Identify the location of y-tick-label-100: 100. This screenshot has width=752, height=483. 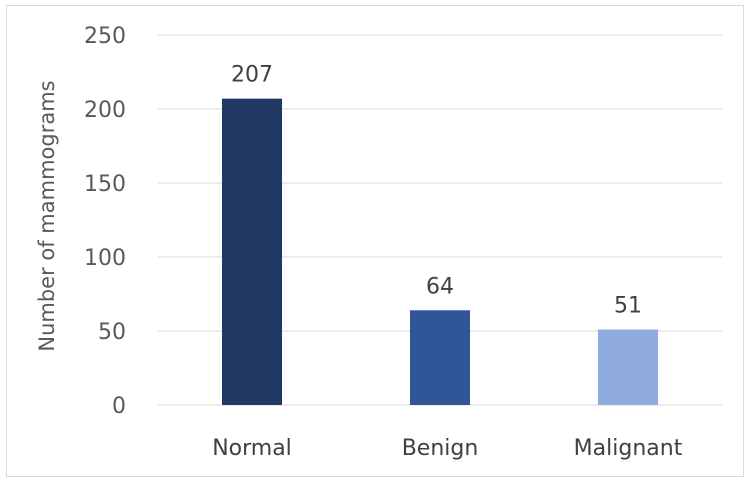
(105, 258).